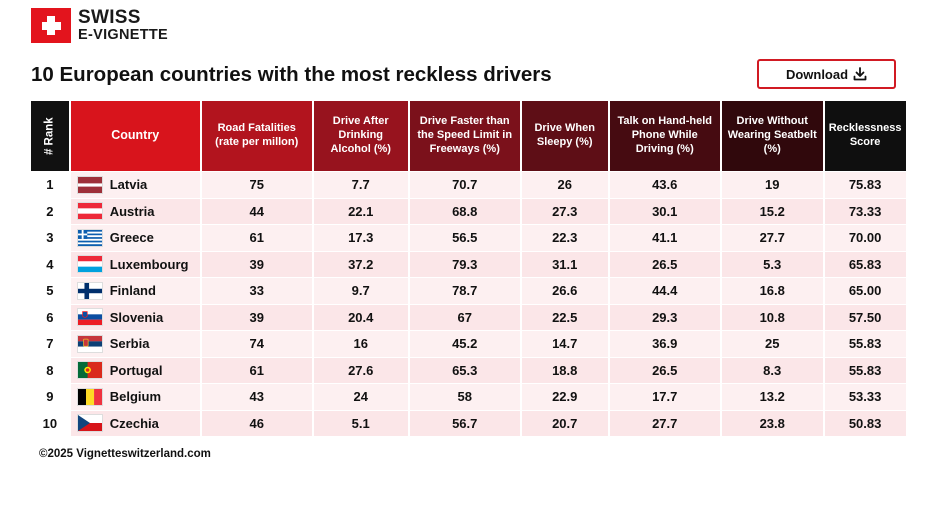 This screenshot has height=524, width=940. Describe the element at coordinates (89, 211) in the screenshot. I see `austria-flag-icon` at that location.